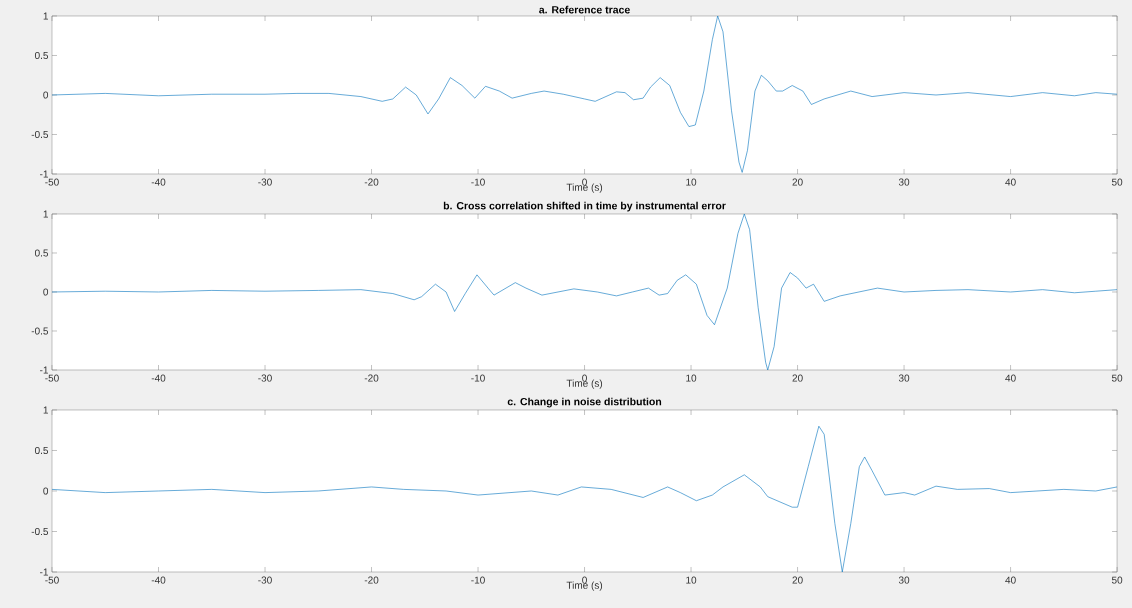 The height and width of the screenshot is (608, 1132). I want to click on chart-title: c. Change in noise distribution, so click(584, 402).